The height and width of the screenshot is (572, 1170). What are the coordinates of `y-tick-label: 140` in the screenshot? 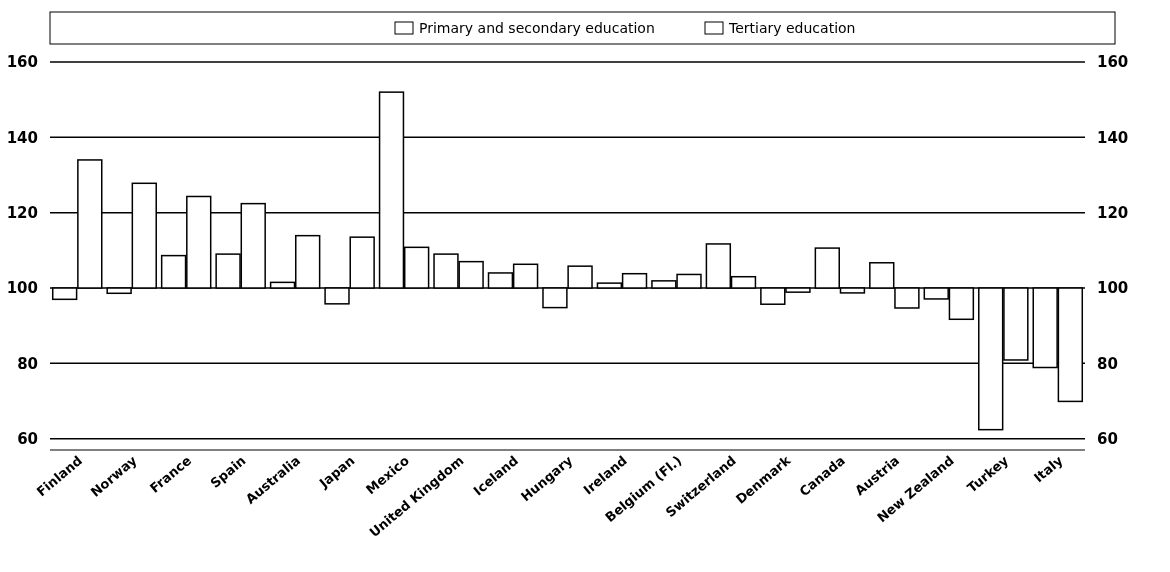 It's located at (22, 137).